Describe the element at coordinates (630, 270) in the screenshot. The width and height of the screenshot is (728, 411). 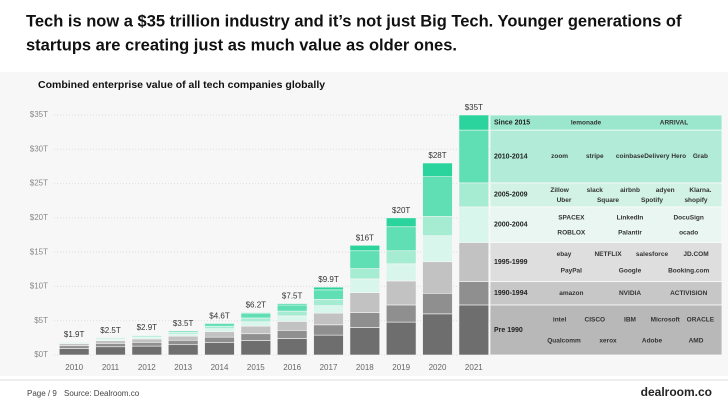
I see `logo: Google` at that location.